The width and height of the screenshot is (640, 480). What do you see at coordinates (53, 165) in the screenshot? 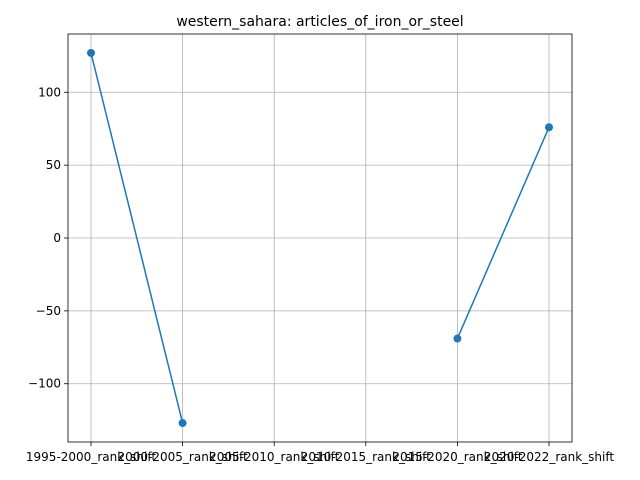
I see `y-tick-label: 50` at bounding box center [53, 165].